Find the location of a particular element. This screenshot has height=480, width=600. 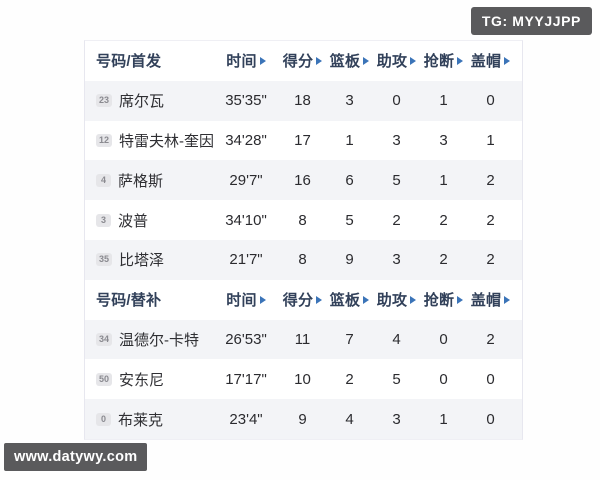

jersey-number-badge: 23 is located at coordinates (104, 101).